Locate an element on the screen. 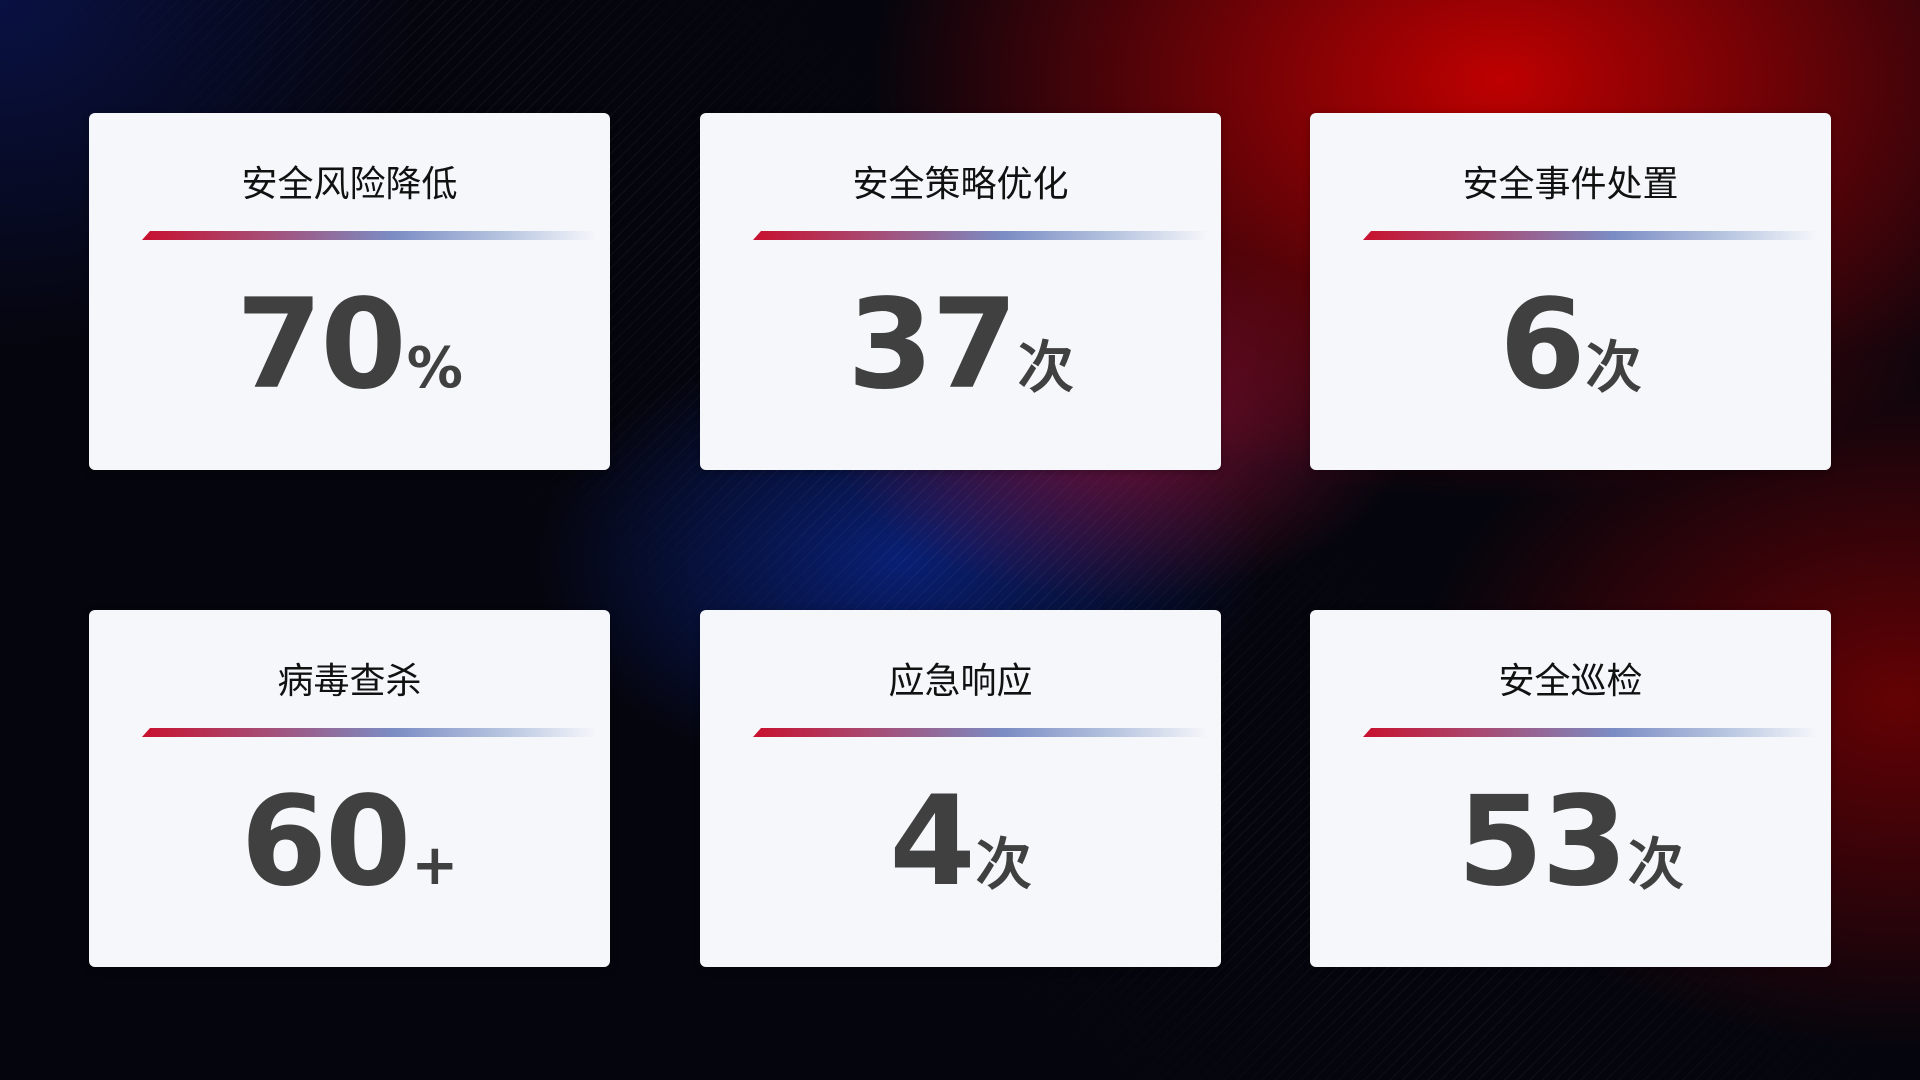 The height and width of the screenshot is (1080, 1920). stat-number: 70 is located at coordinates (321, 345).